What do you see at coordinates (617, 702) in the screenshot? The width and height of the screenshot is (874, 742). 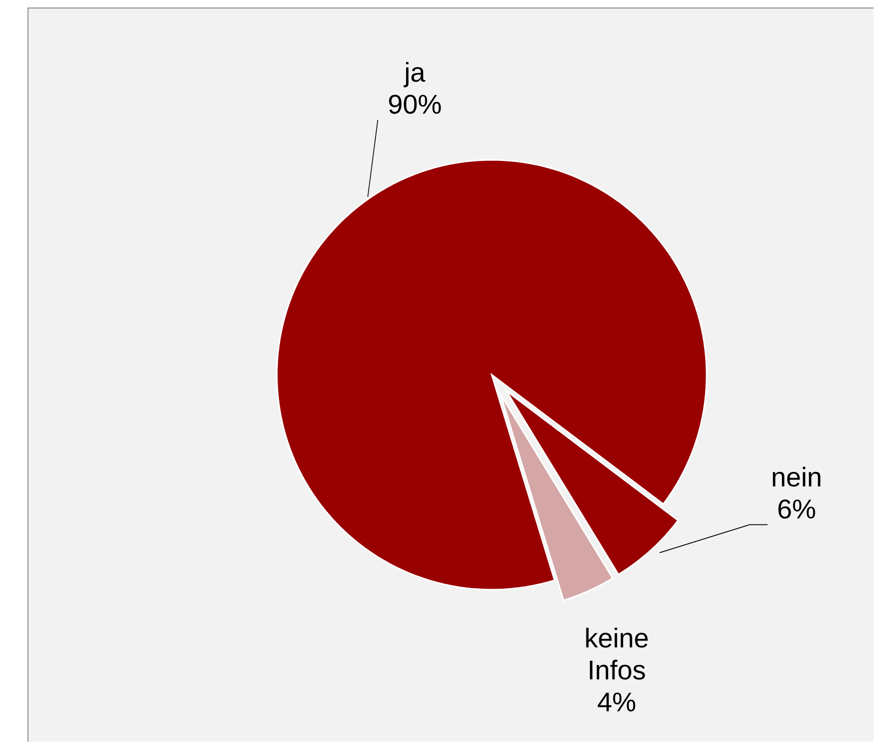 I see `data-label: 4%` at bounding box center [617, 702].